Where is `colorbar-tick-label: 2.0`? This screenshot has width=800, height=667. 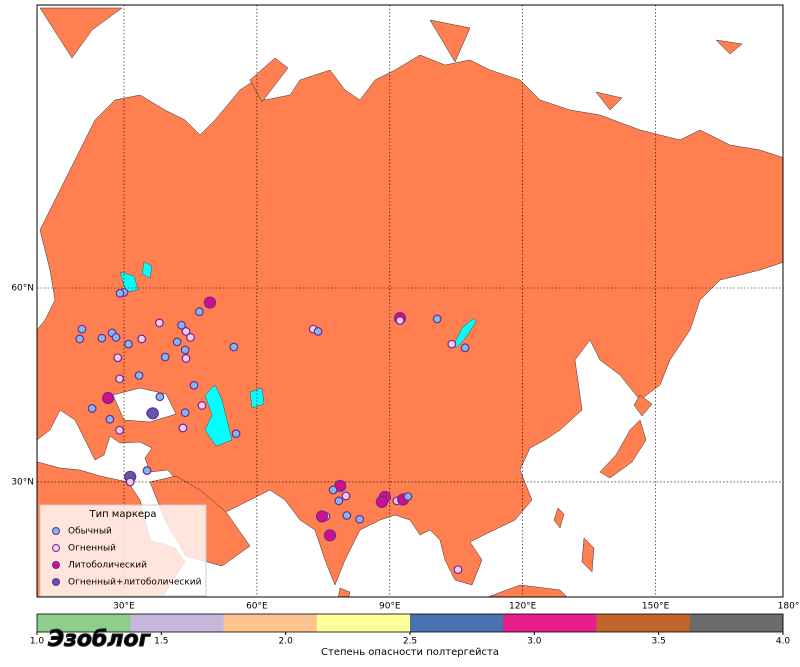 colorbar-tick-label: 2.0 is located at coordinates (286, 642).